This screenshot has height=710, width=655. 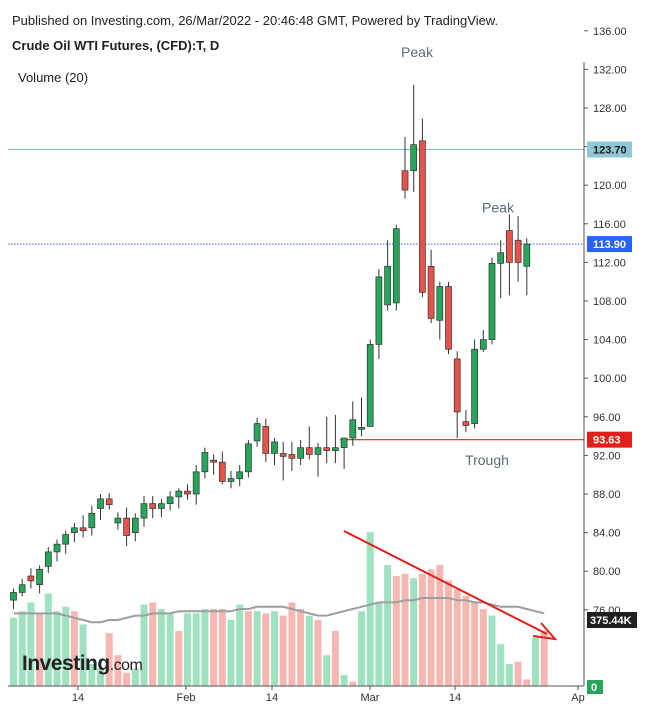 What do you see at coordinates (610, 150) in the screenshot?
I see `resistance-tag: 123.70` at bounding box center [610, 150].